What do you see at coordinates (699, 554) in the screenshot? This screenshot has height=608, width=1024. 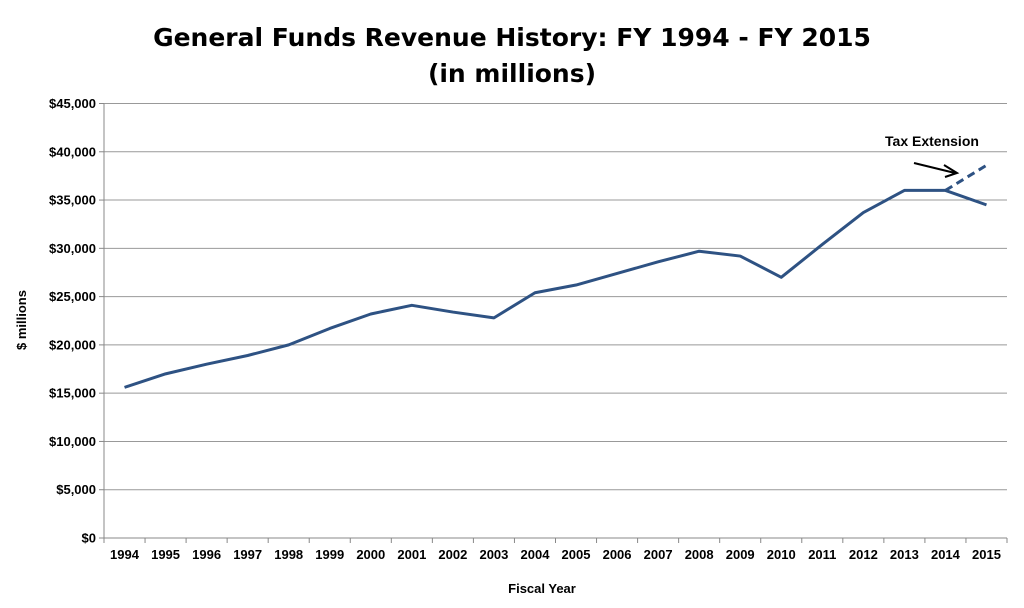 I see `x-tick-label: 2008` at bounding box center [699, 554].